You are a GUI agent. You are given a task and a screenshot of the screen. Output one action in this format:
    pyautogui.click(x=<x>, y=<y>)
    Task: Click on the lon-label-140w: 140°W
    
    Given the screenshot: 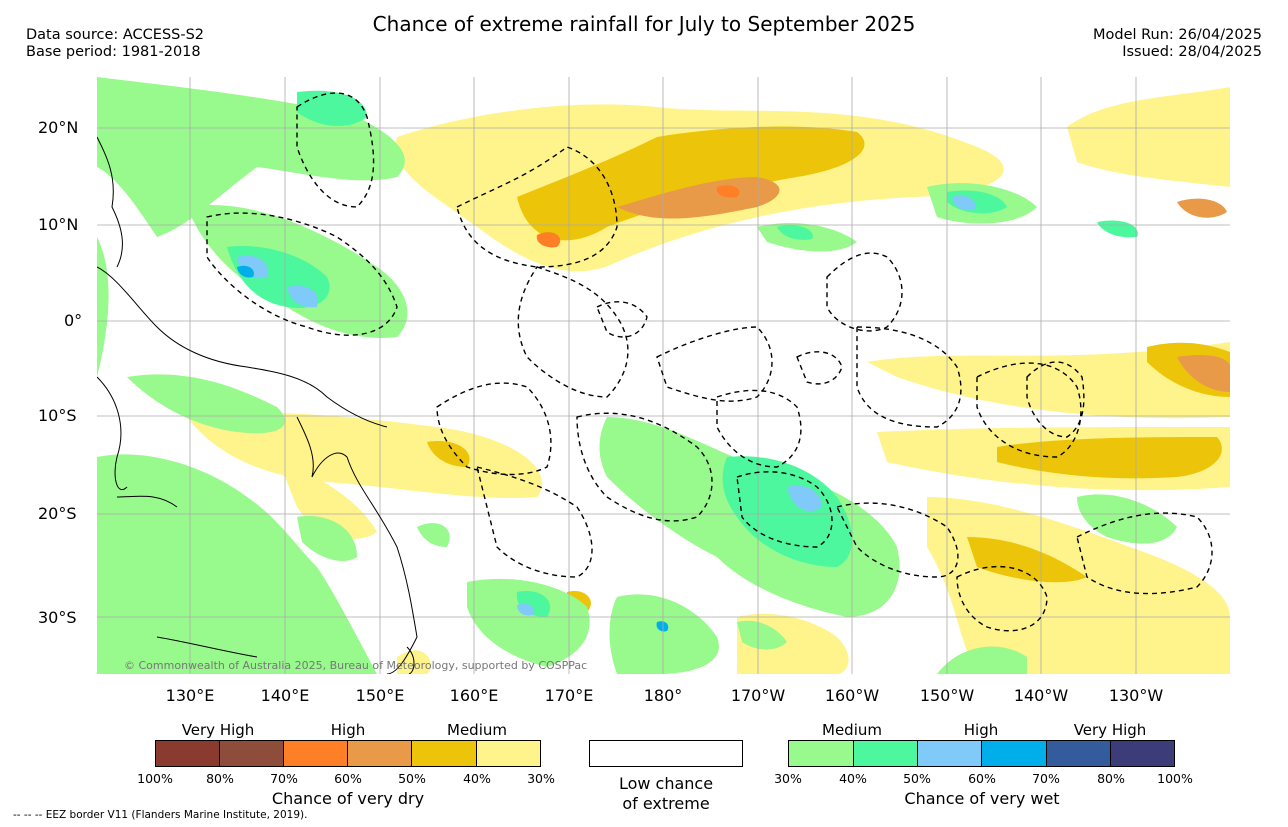 What is the action you would take?
    pyautogui.click(x=1041, y=695)
    